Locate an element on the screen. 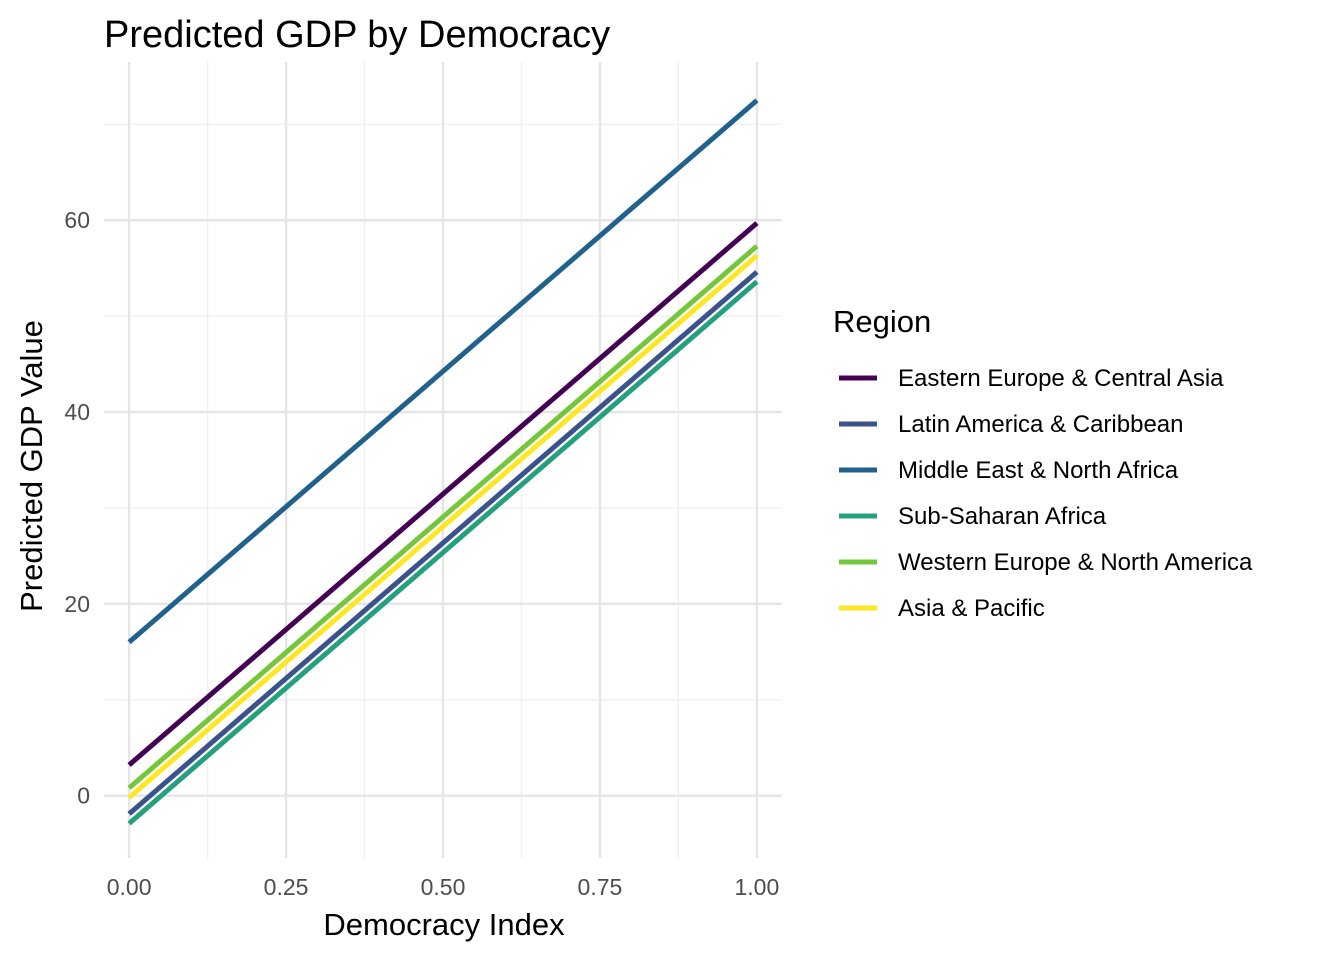 Image resolution: width=1344 pixels, height=960 pixels. x-tick-label: 1.00 is located at coordinates (757, 887).